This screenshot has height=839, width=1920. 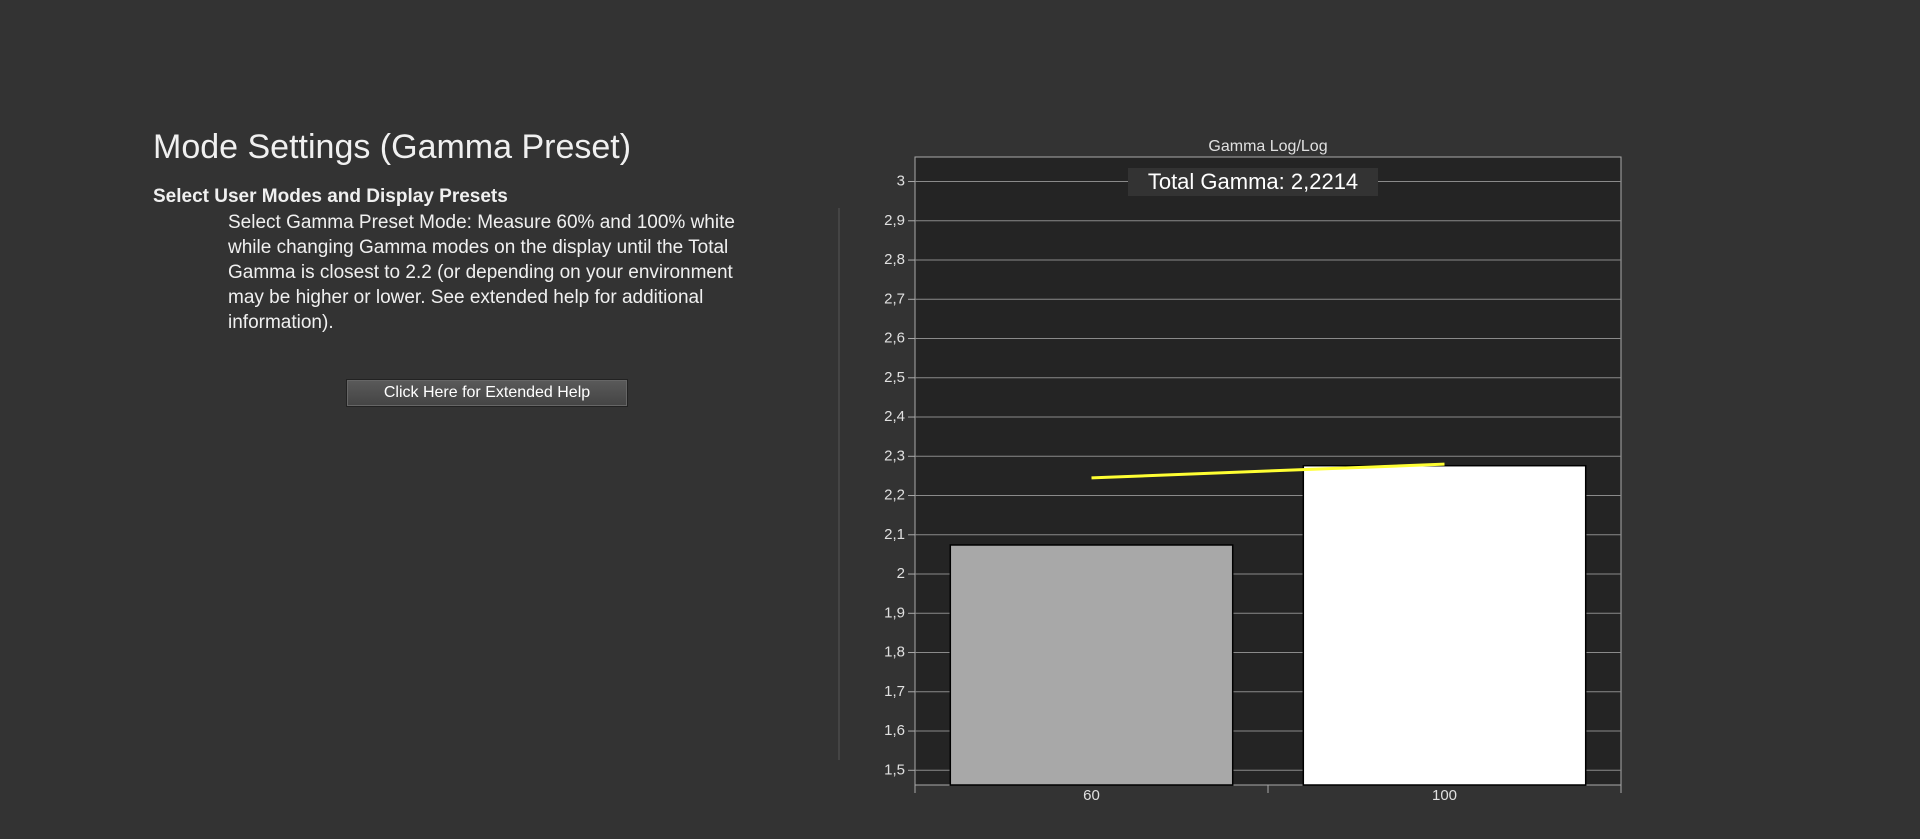 What do you see at coordinates (392, 147) in the screenshot?
I see `page-title: Mode Settings (Gamma Preset)` at bounding box center [392, 147].